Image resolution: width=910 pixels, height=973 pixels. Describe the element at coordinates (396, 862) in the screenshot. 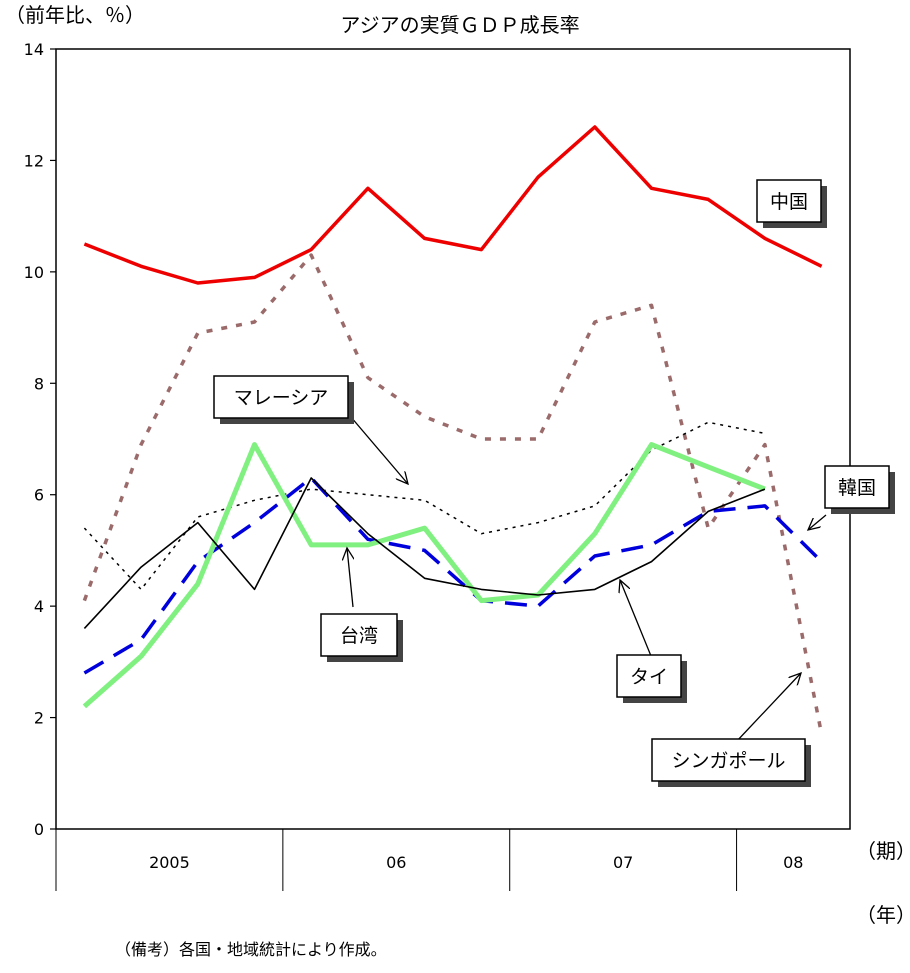

I see `x-year-label: 06` at that location.